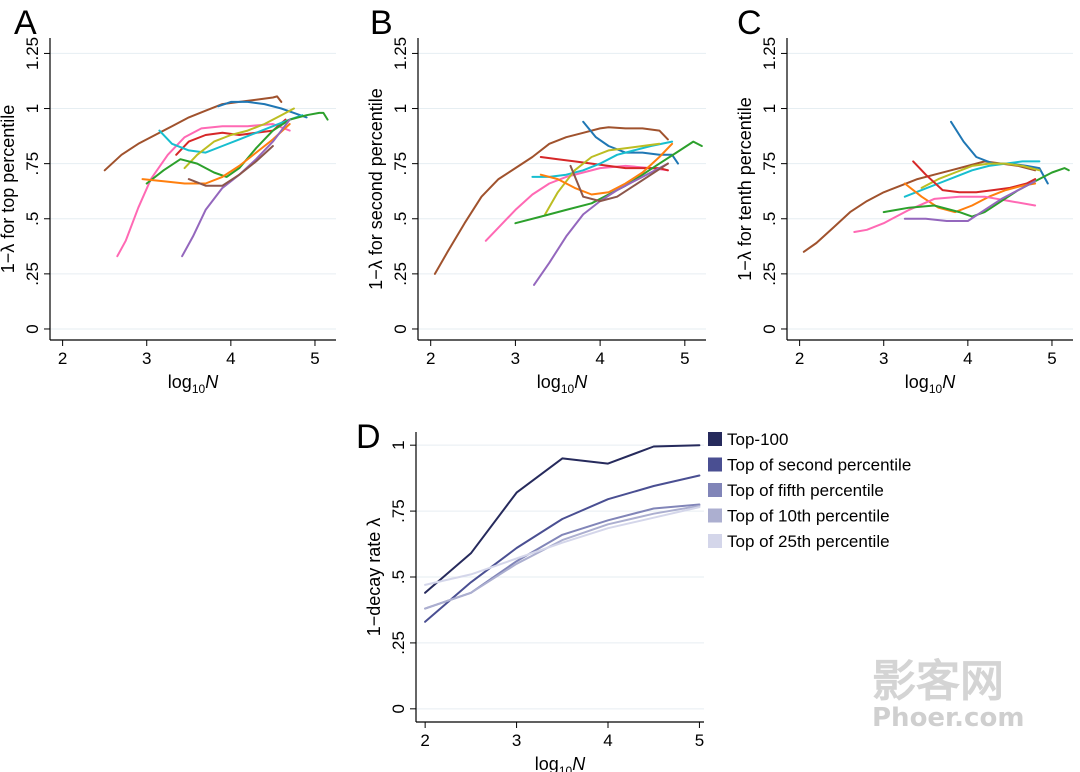 The height and width of the screenshot is (772, 1080). Describe the element at coordinates (25, 23) in the screenshot. I see `panel-letter: A` at that location.